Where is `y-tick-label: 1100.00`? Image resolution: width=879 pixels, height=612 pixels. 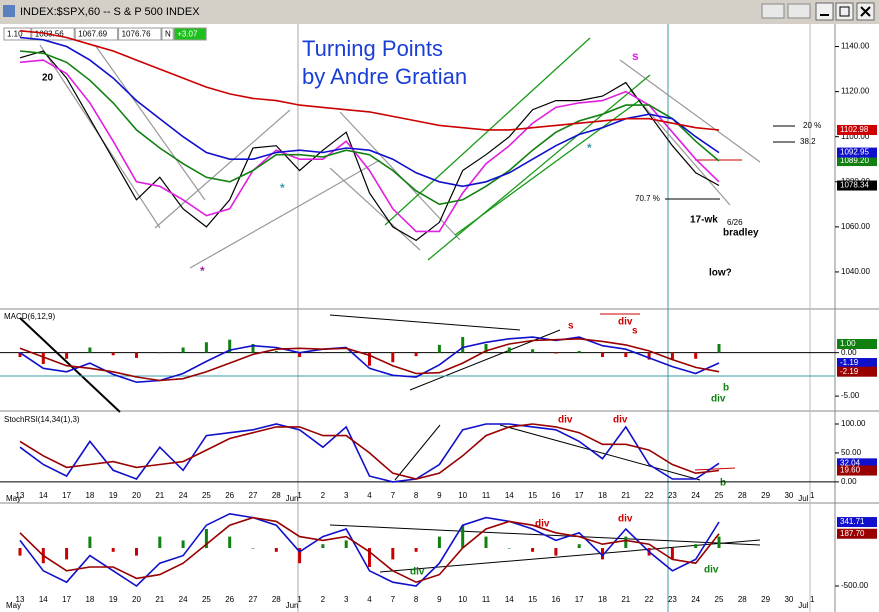
y-tick-label: 1100.00 is located at coordinates (855, 136).